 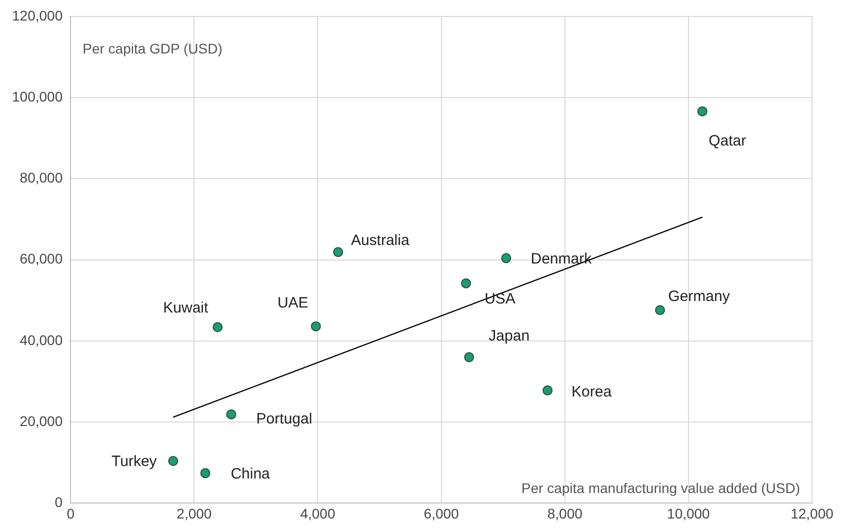 I want to click on annotation: UAE, so click(x=292, y=303).